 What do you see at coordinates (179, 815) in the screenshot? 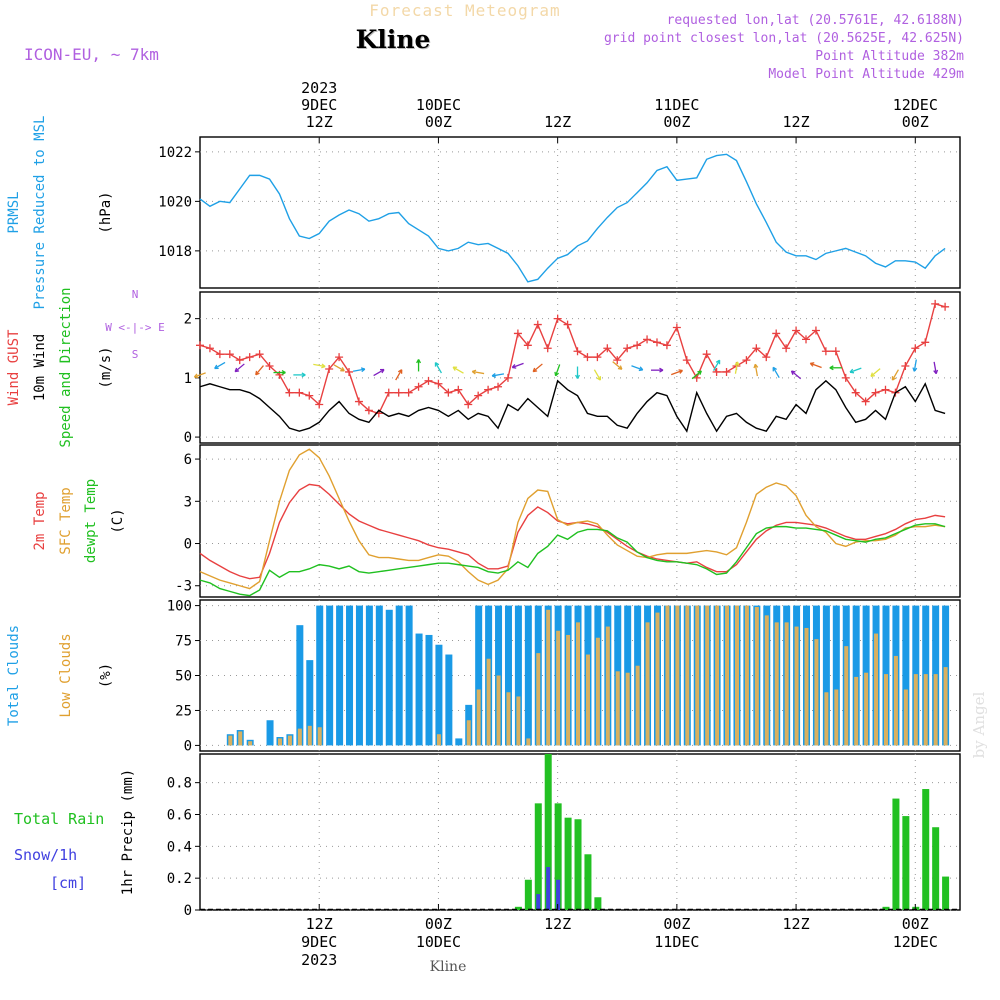
I see `y-tick-label: 0.6` at bounding box center [179, 815].